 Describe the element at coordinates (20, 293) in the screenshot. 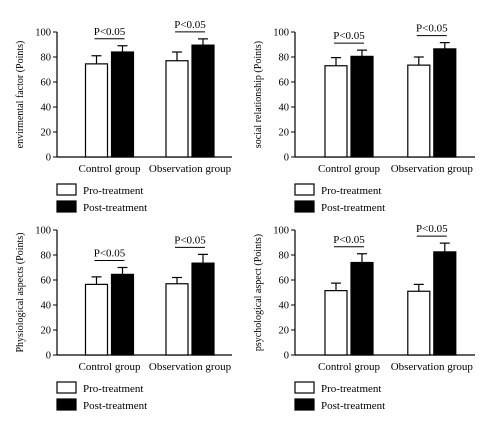

I see `y-axis-label: Physiological aspects (Points)` at that location.